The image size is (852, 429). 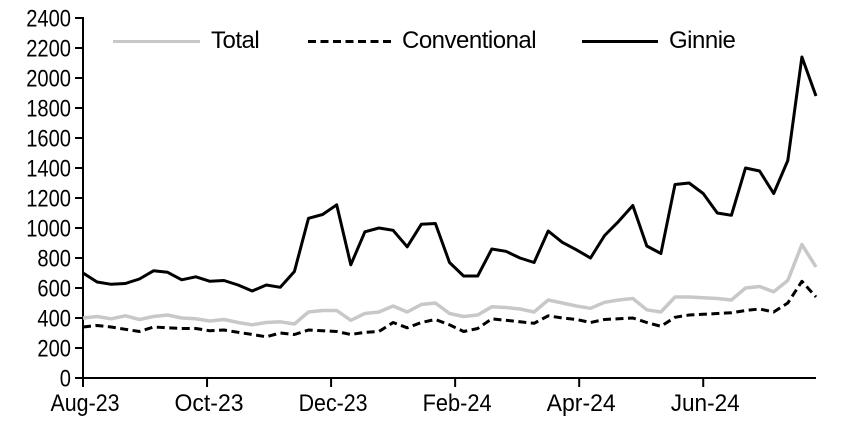 I want to click on x-tick-label: Apr-24, so click(x=581, y=403).